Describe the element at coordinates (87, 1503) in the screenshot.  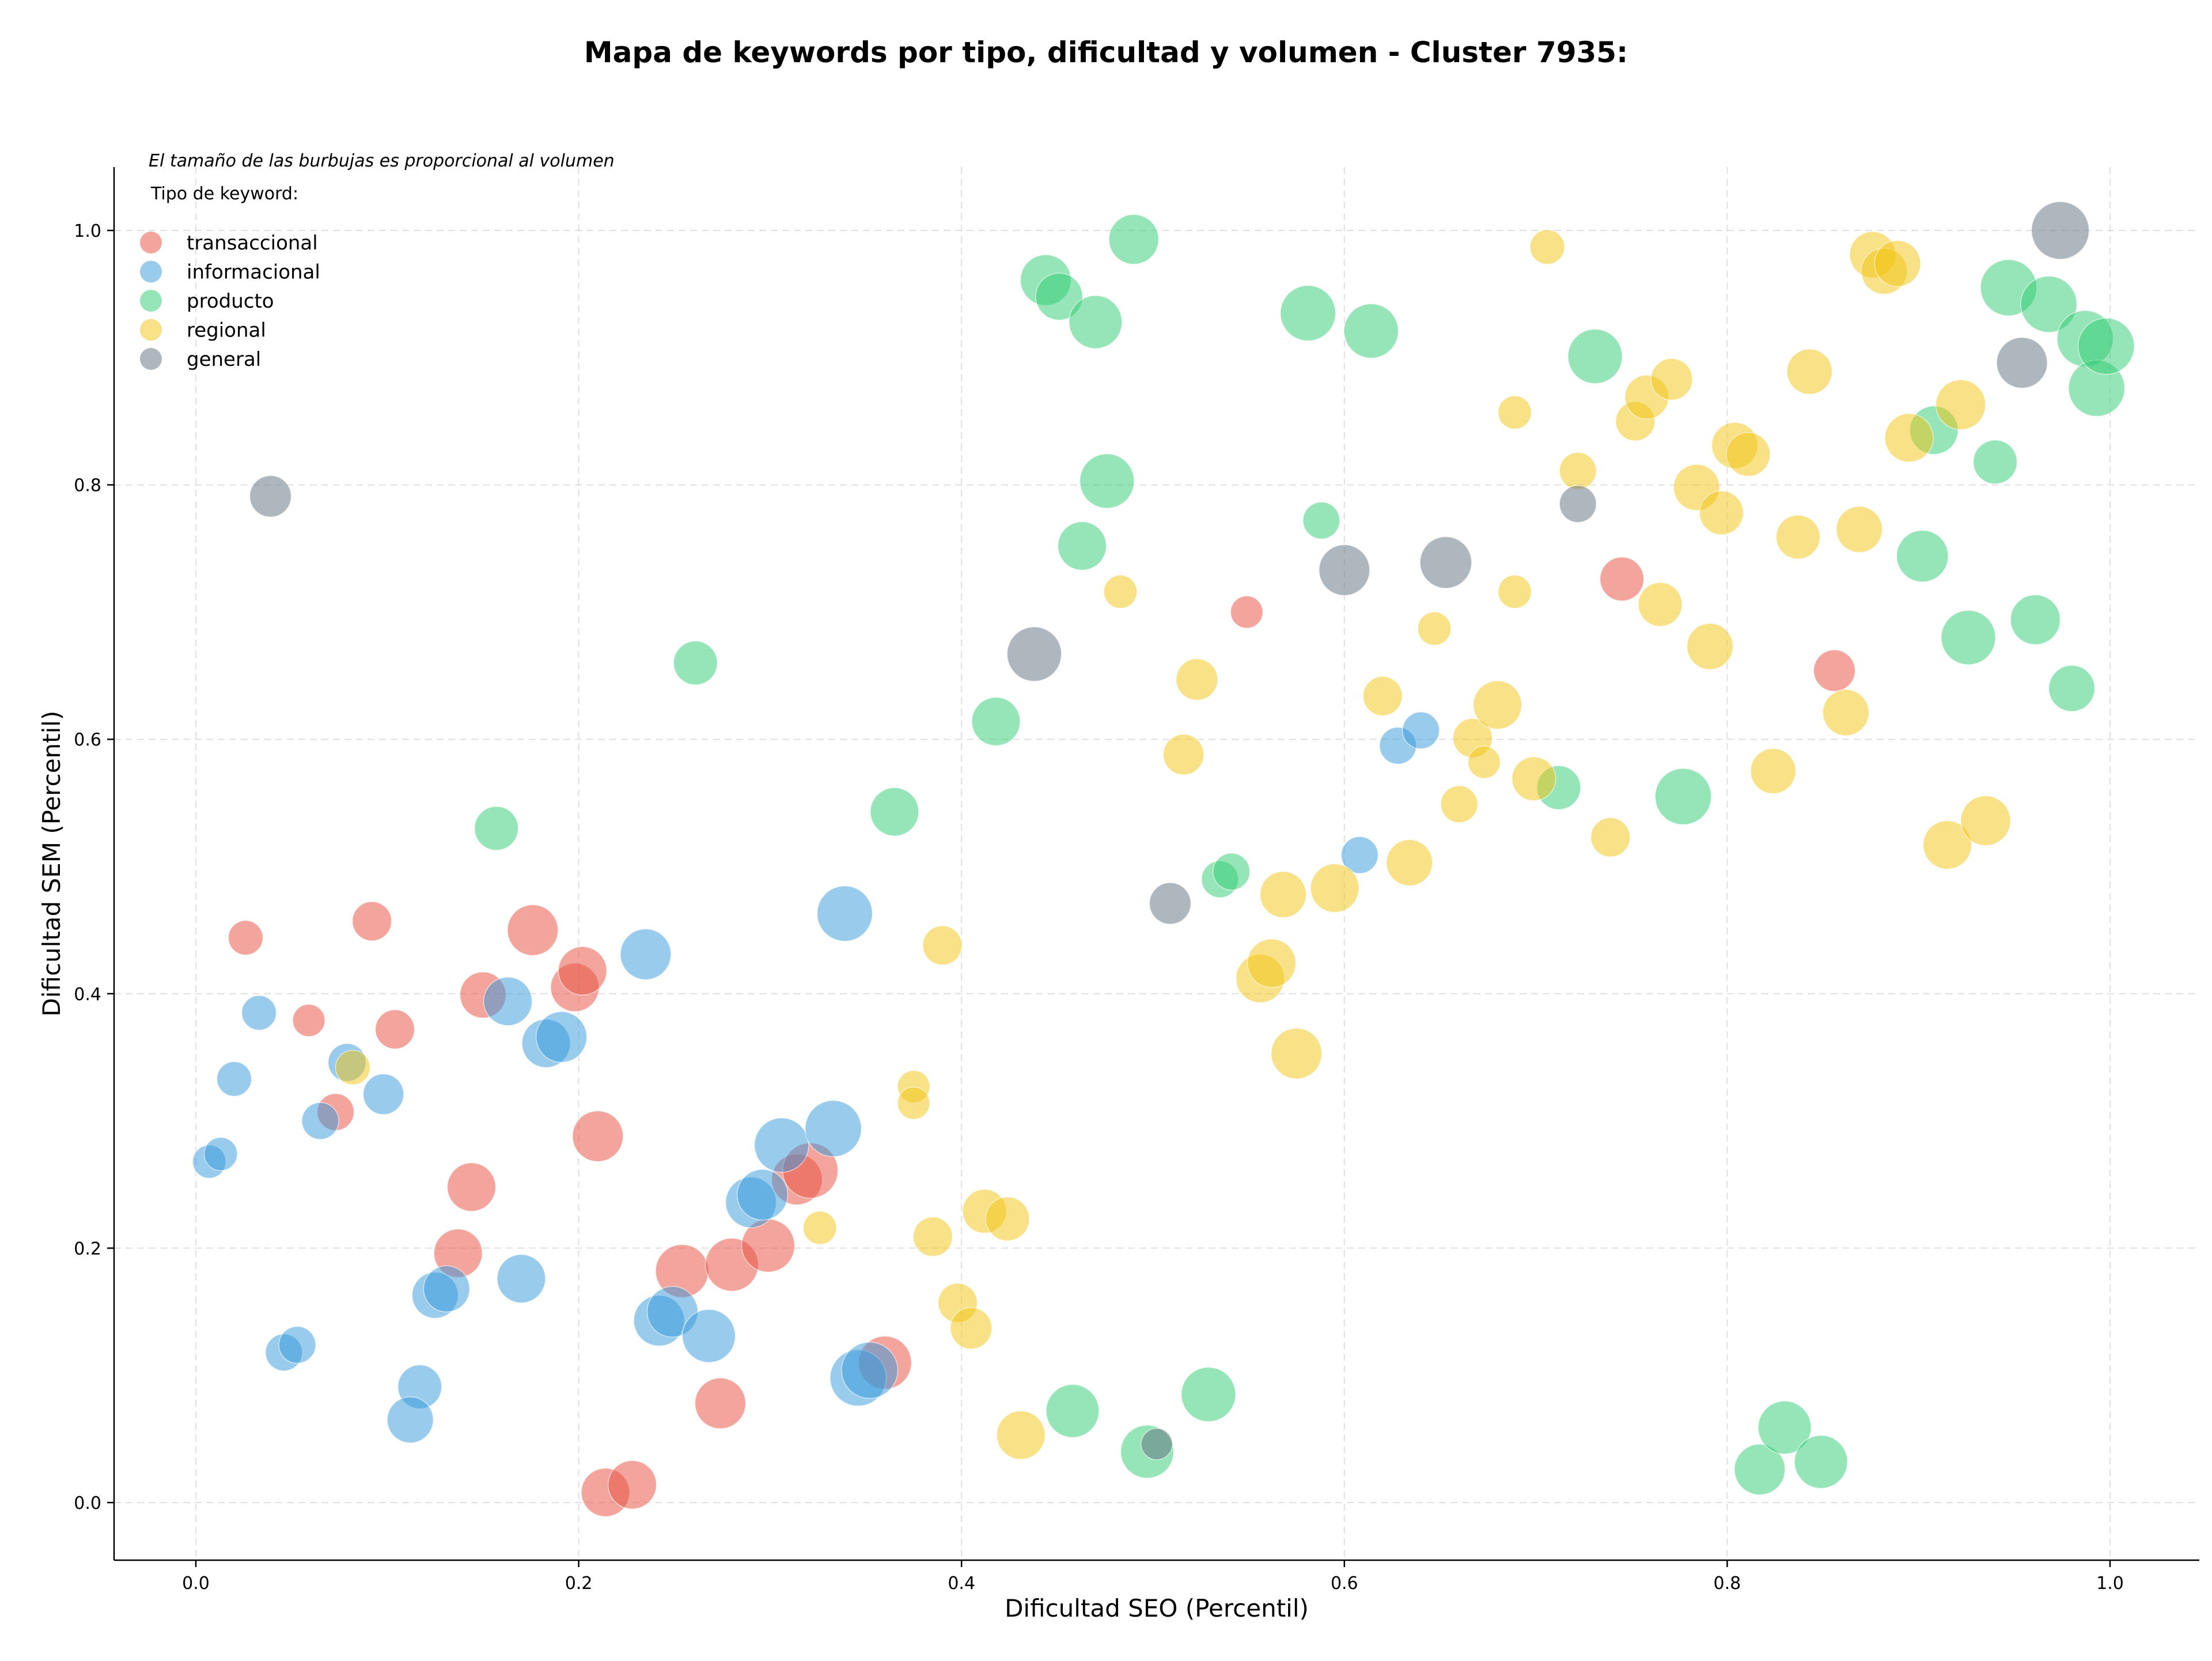
I see `y-tick-label: 0.0` at that location.